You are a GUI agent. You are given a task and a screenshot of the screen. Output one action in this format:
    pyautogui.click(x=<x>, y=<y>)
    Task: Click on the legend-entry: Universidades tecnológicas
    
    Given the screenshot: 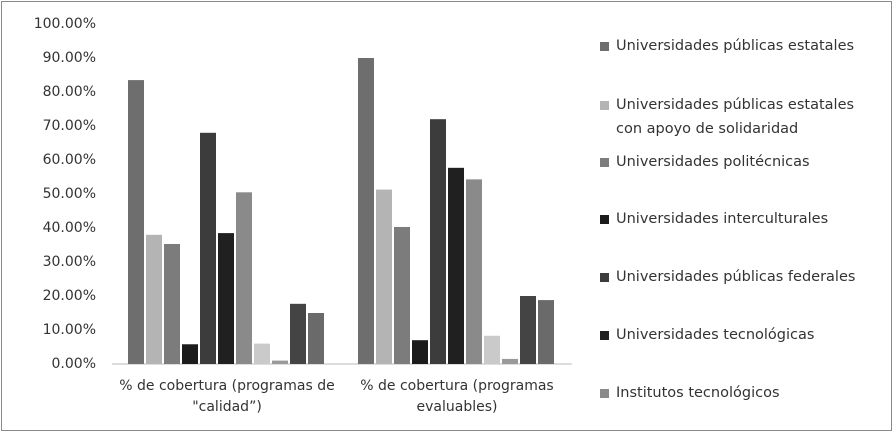 What is the action you would take?
    pyautogui.click(x=734, y=335)
    